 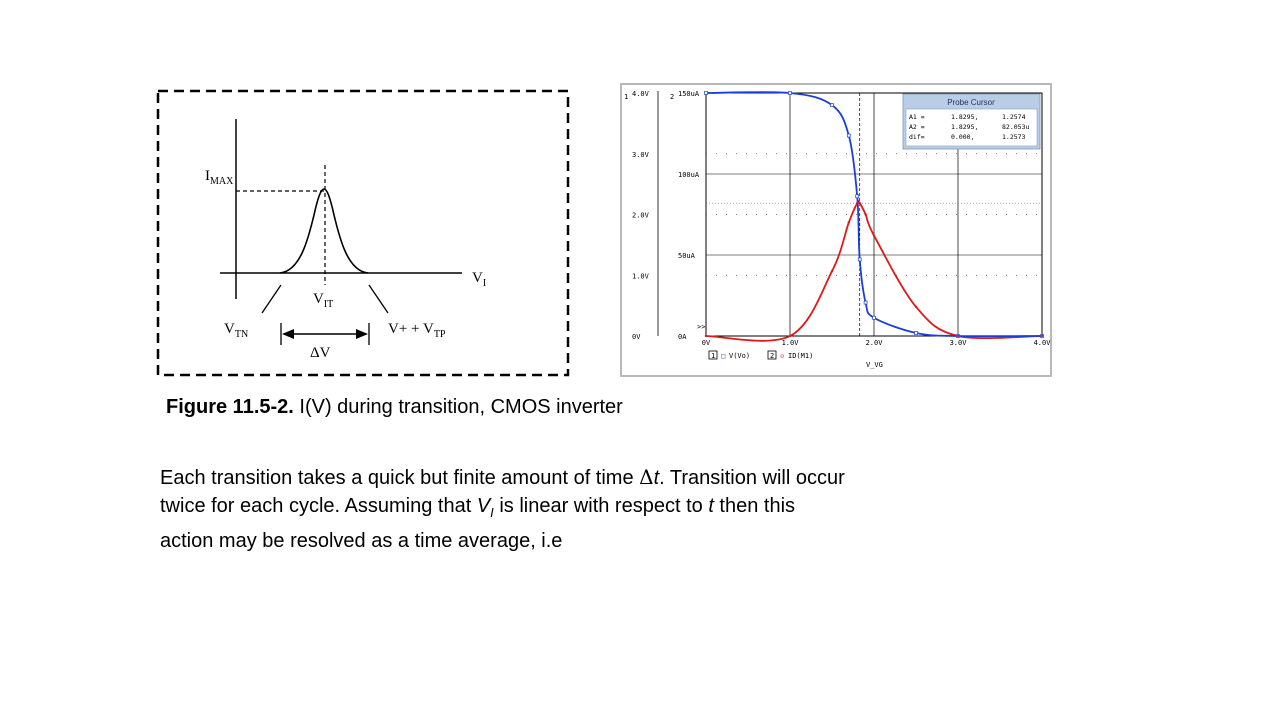 What do you see at coordinates (219, 177) in the screenshot?
I see `imax-label: IMAX` at bounding box center [219, 177].